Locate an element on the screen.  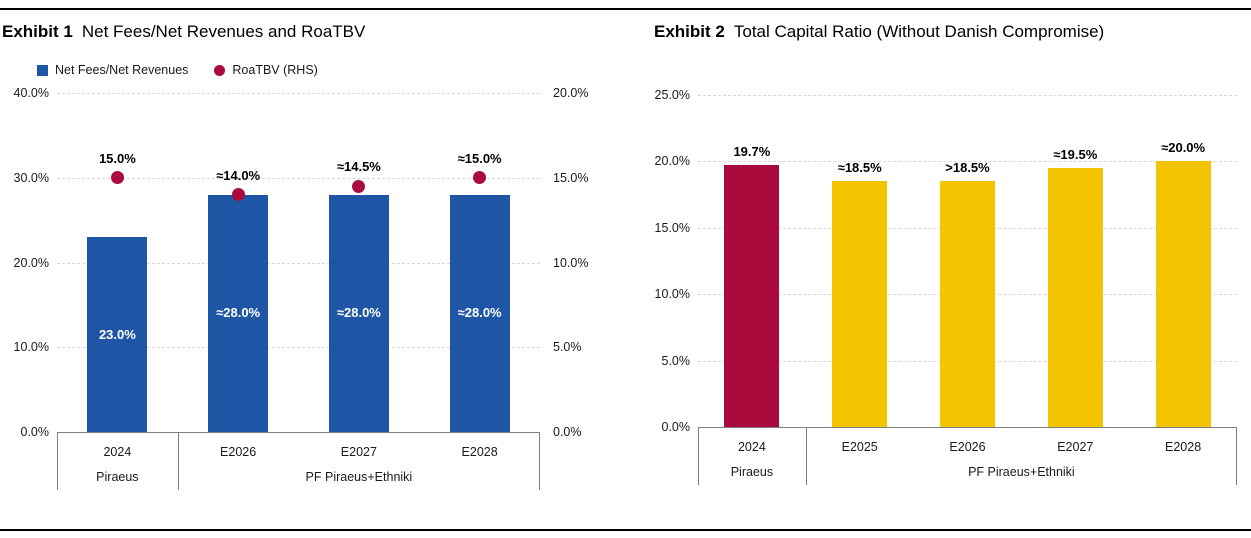
point-value-label: ≈15.0% is located at coordinates (479, 158).